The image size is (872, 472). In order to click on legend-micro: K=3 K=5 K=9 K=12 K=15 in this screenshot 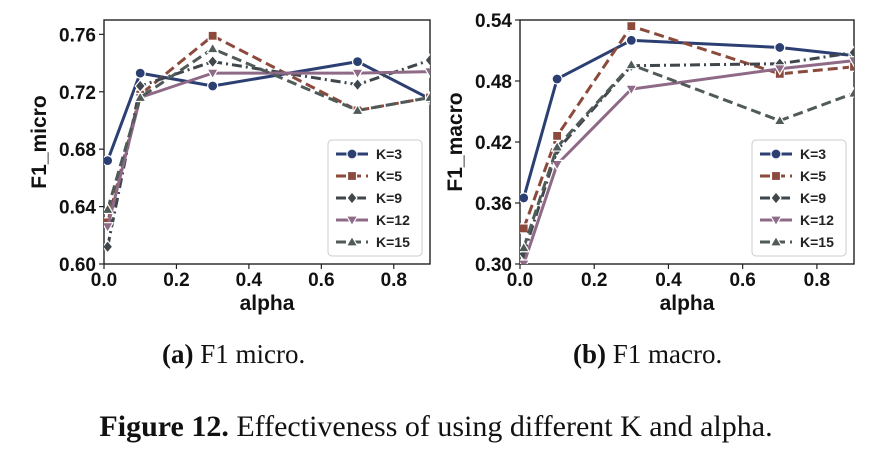, I will do `click(375, 198)`.